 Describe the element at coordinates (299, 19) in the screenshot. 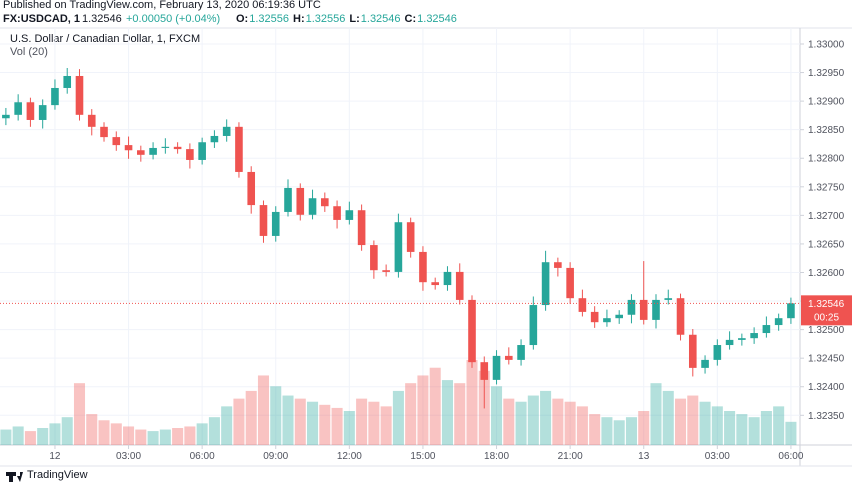

I see `ohlc-key: H:` at that location.